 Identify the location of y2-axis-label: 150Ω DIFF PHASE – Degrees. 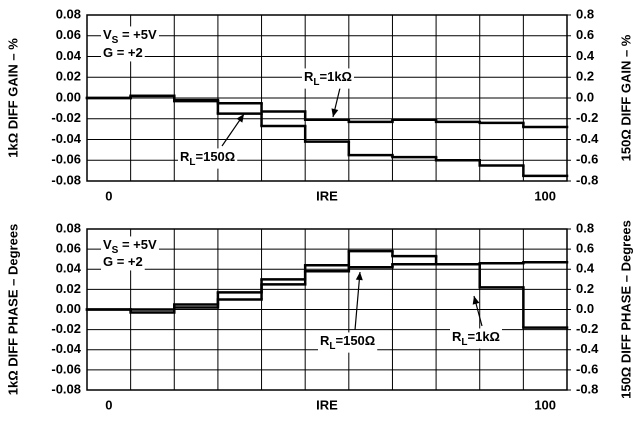
(625, 309).